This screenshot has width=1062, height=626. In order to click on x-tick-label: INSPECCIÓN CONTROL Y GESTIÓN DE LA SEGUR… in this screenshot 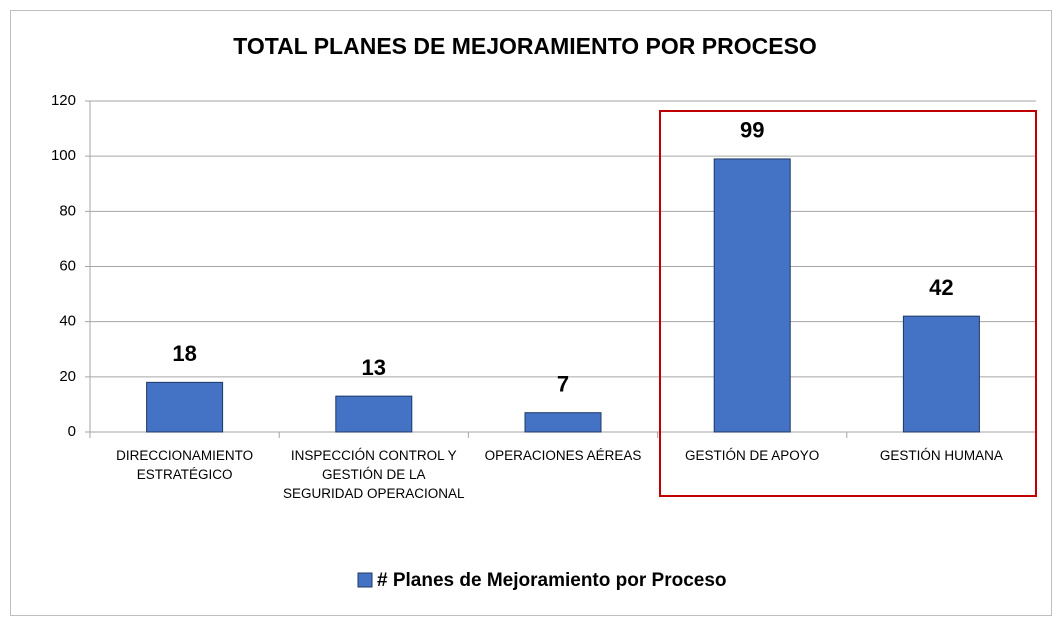, I will do `click(374, 474)`.